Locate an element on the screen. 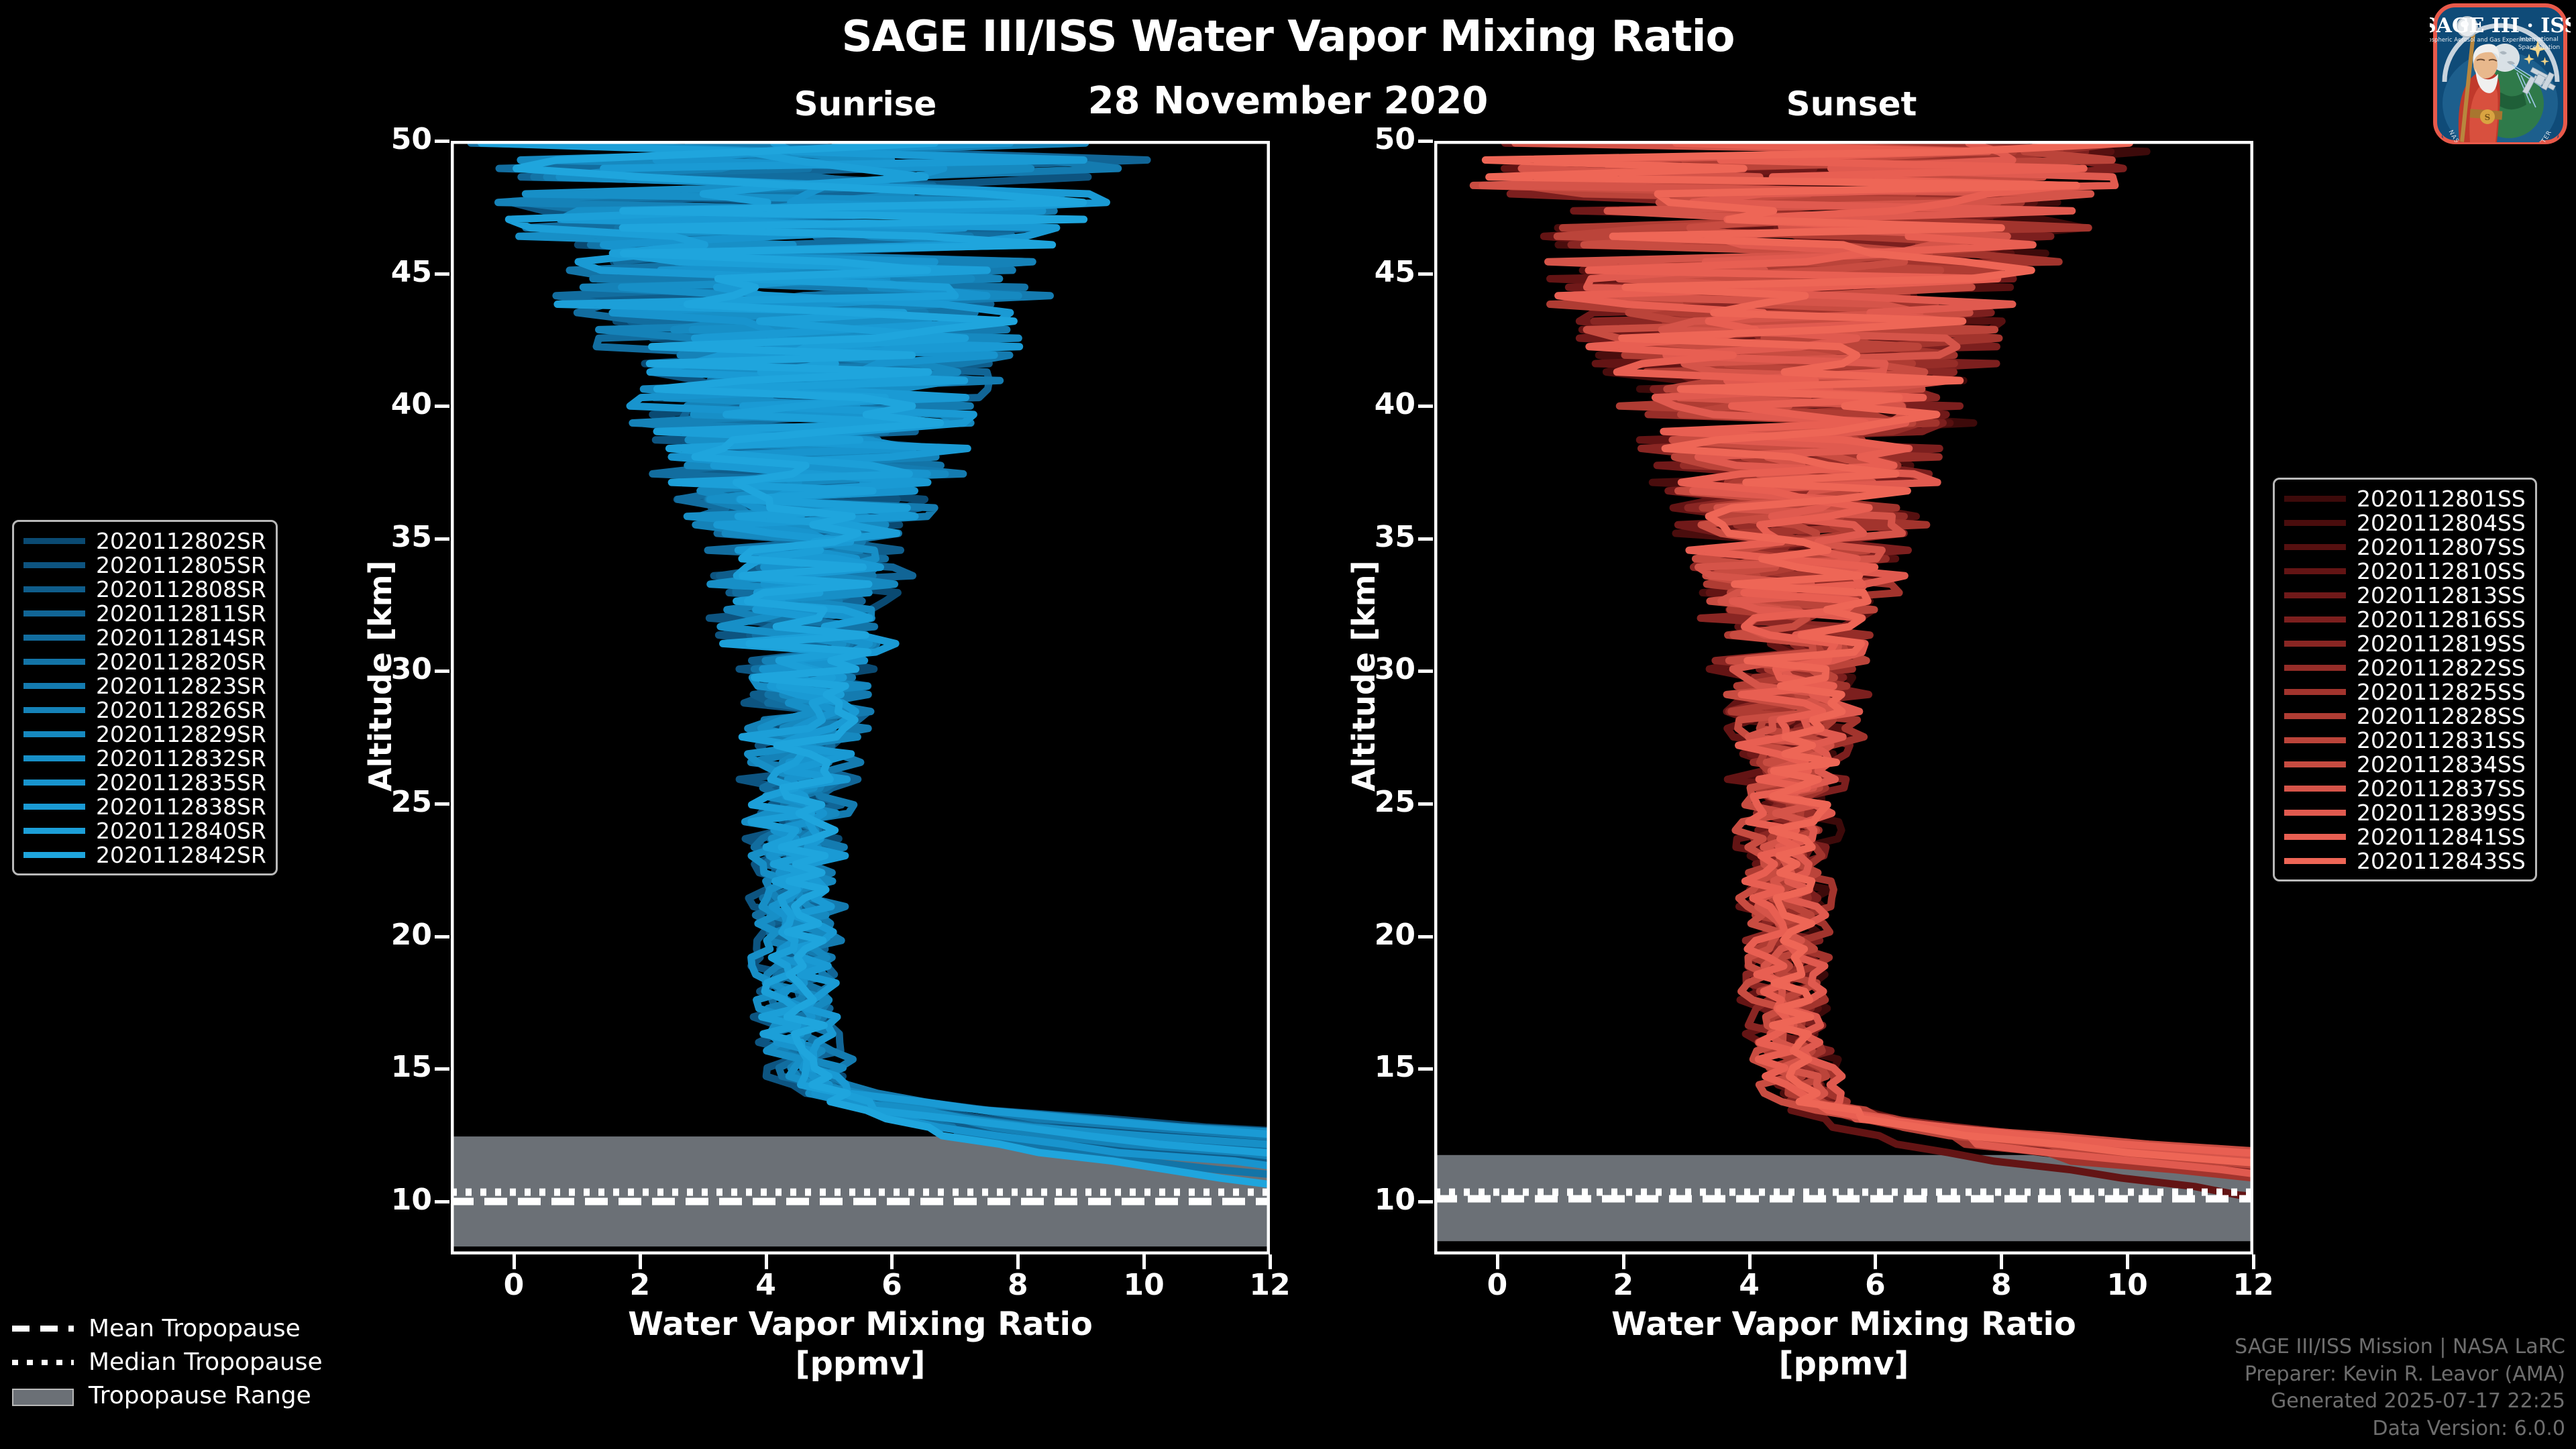 The image size is (2576, 1449). legend-item: 2020112802SR is located at coordinates (144, 541).